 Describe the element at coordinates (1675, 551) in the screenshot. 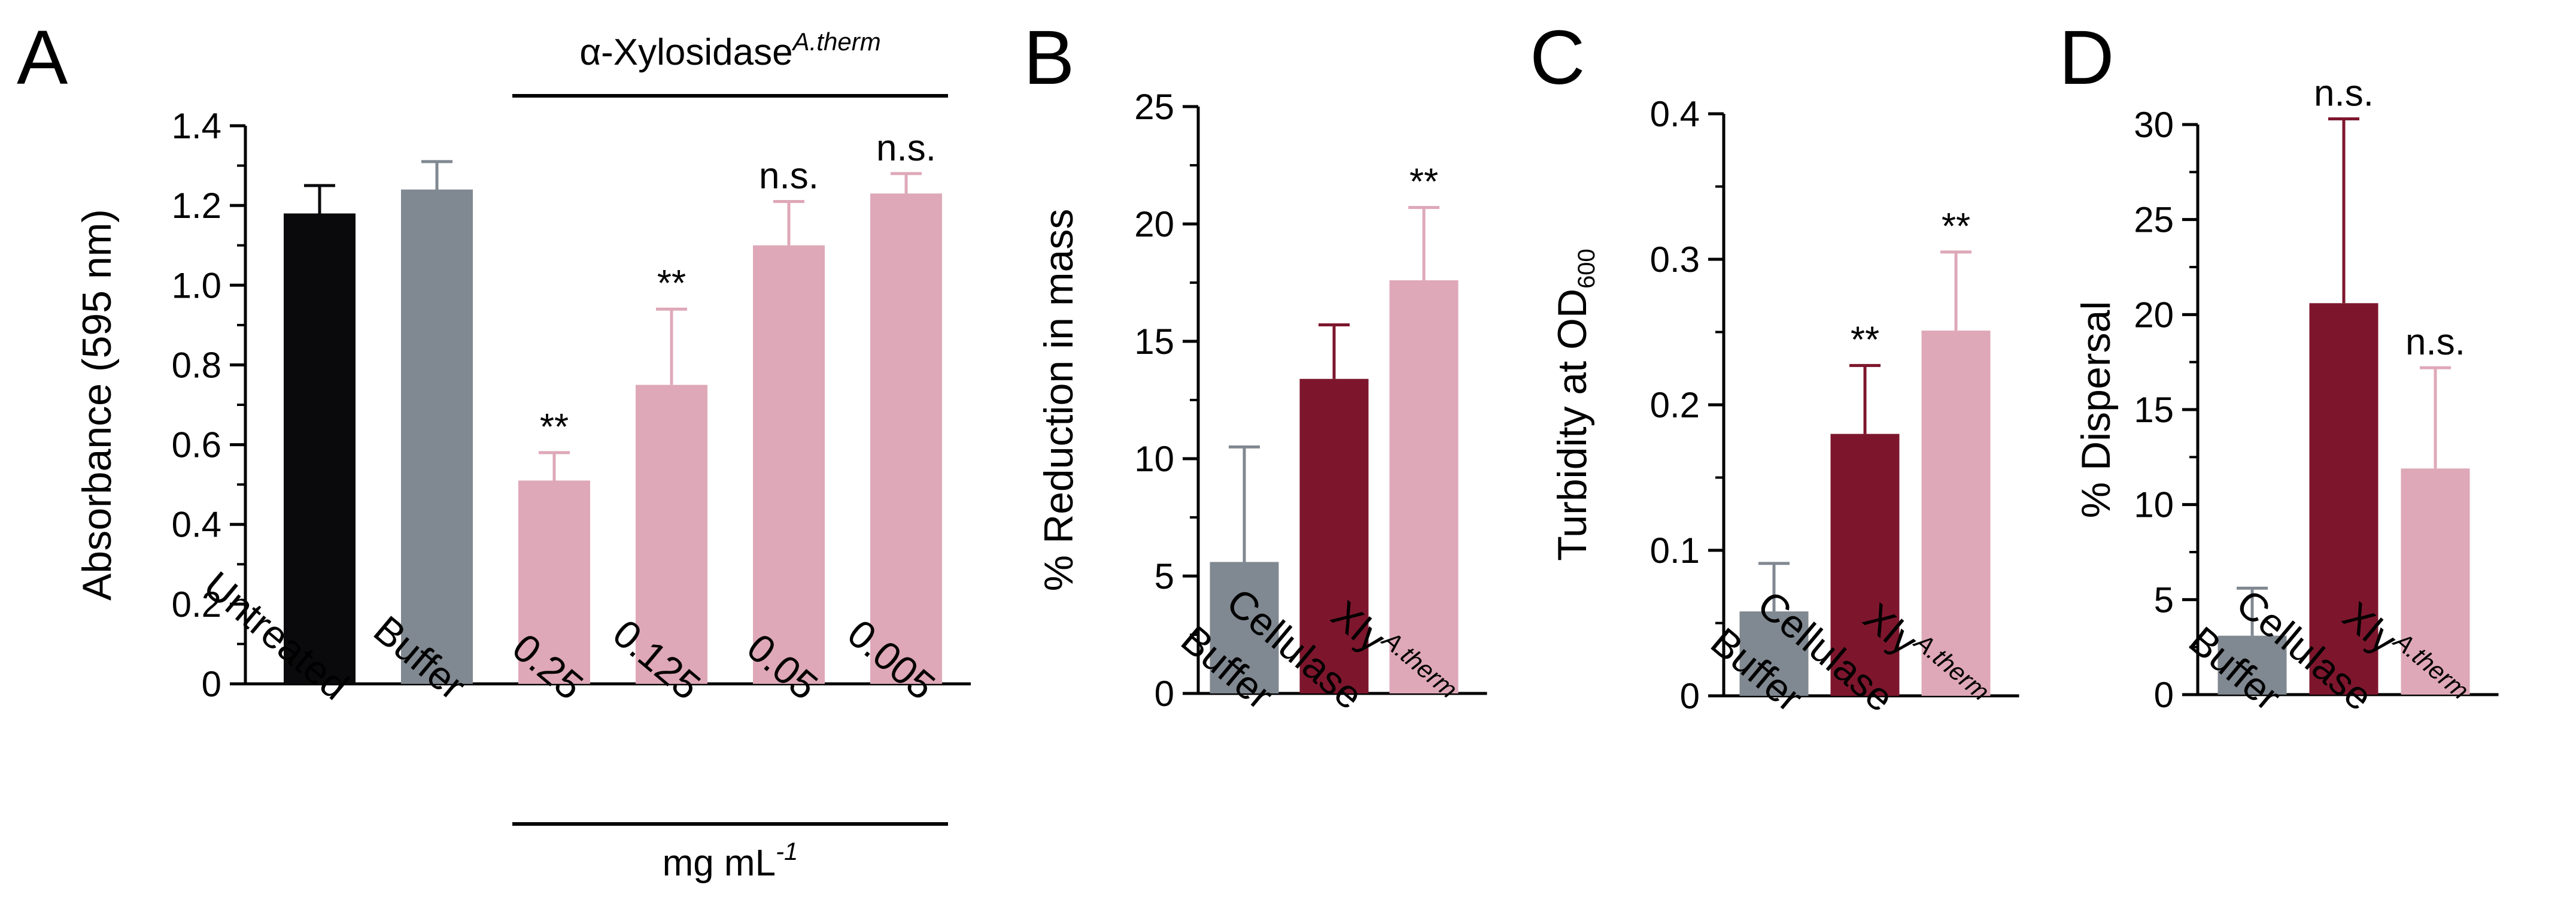

I see `y-tick-label: 0.1` at that location.